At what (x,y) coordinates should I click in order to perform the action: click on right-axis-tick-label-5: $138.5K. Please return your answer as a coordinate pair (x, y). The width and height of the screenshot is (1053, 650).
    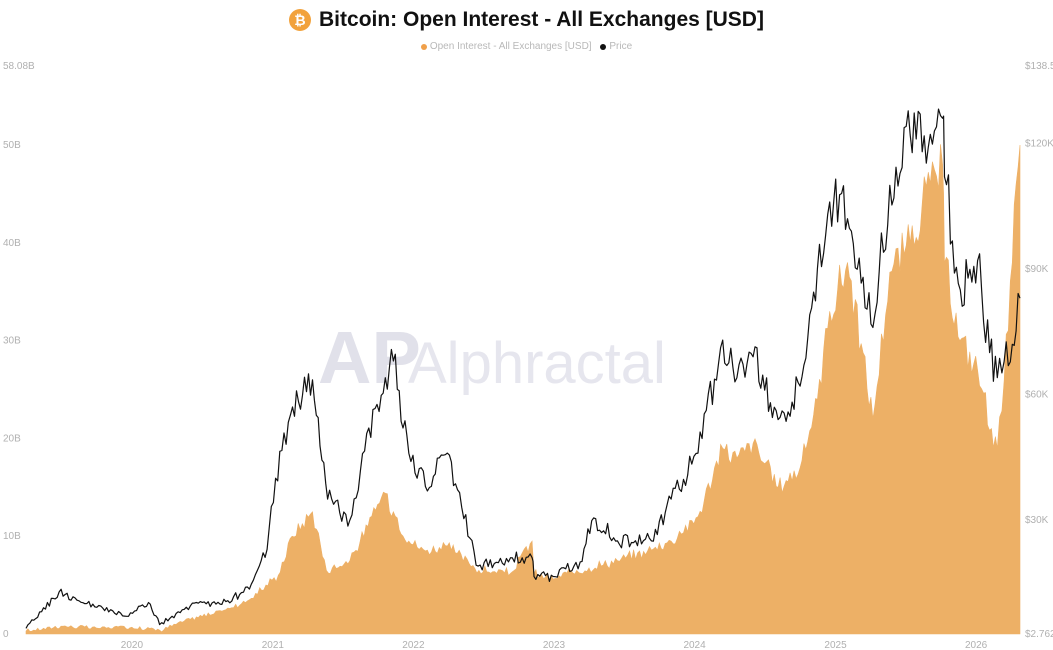
    Looking at the image, I should click on (1039, 66).